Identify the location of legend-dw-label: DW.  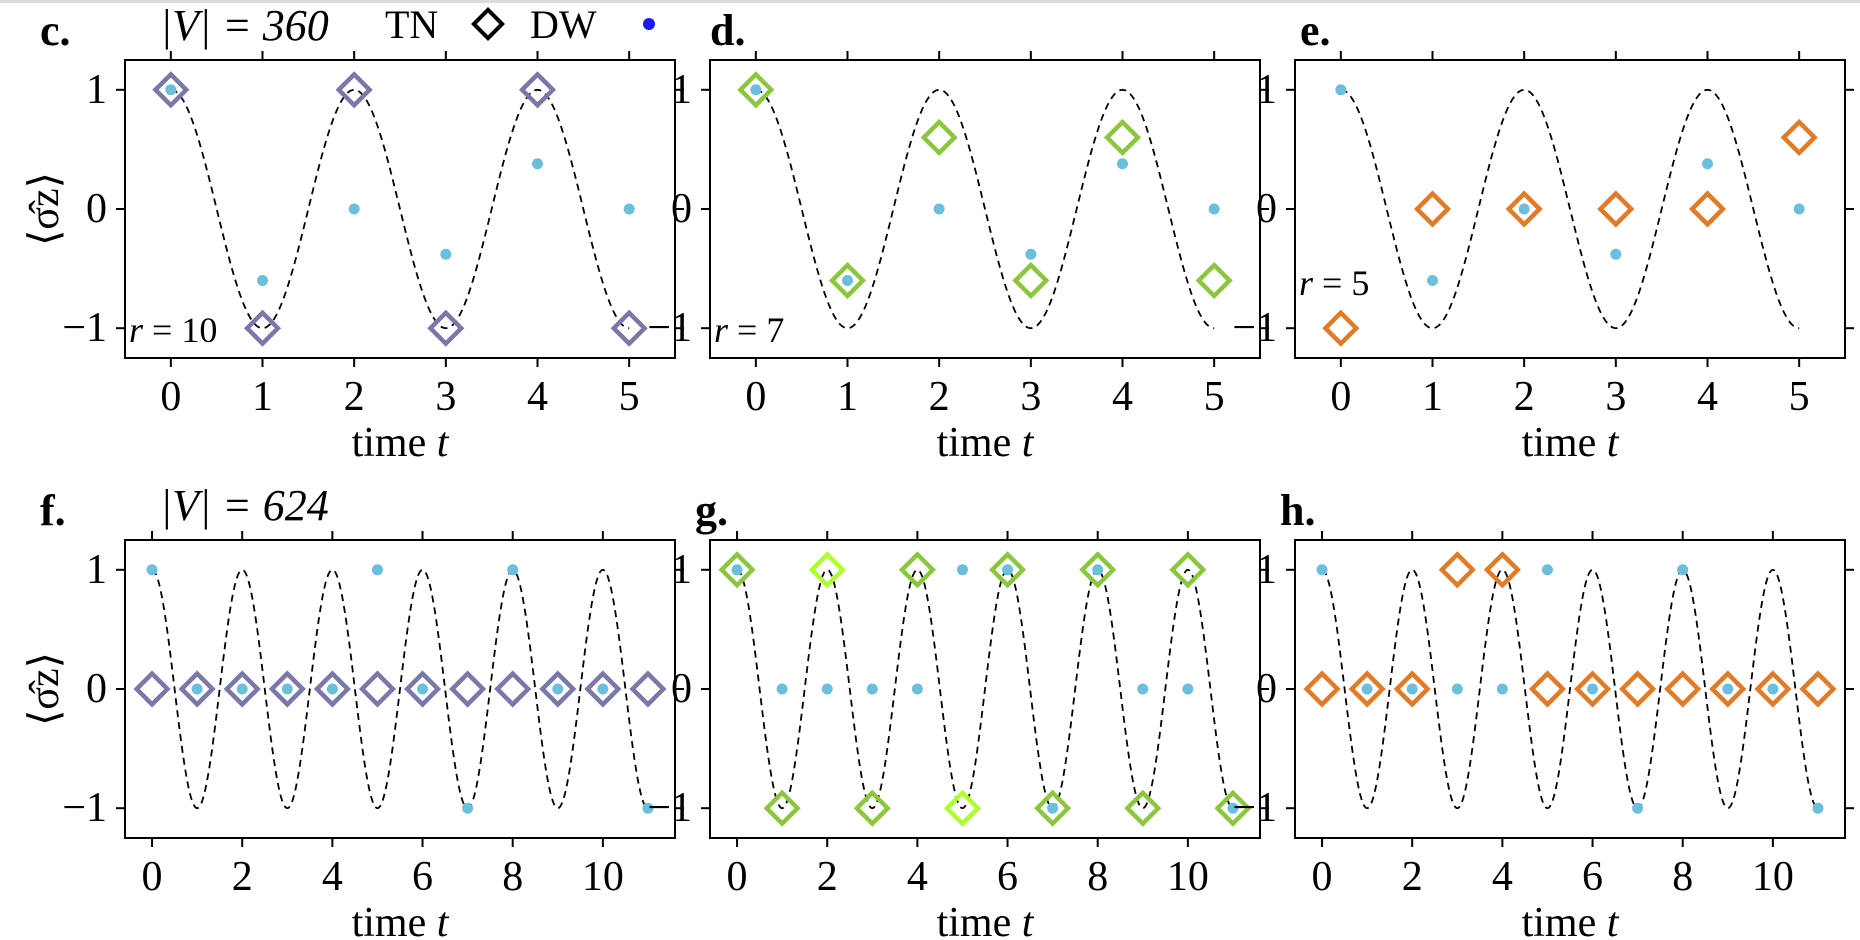
(563, 24).